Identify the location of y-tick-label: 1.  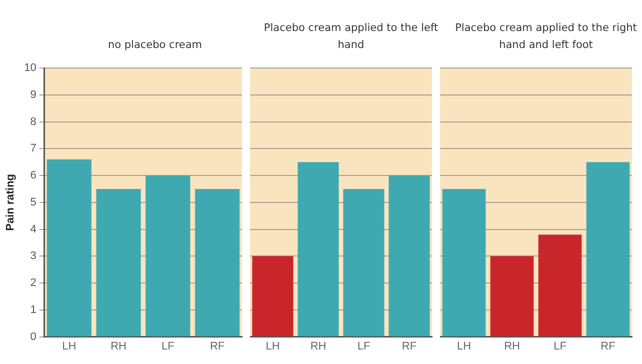
(33, 310).